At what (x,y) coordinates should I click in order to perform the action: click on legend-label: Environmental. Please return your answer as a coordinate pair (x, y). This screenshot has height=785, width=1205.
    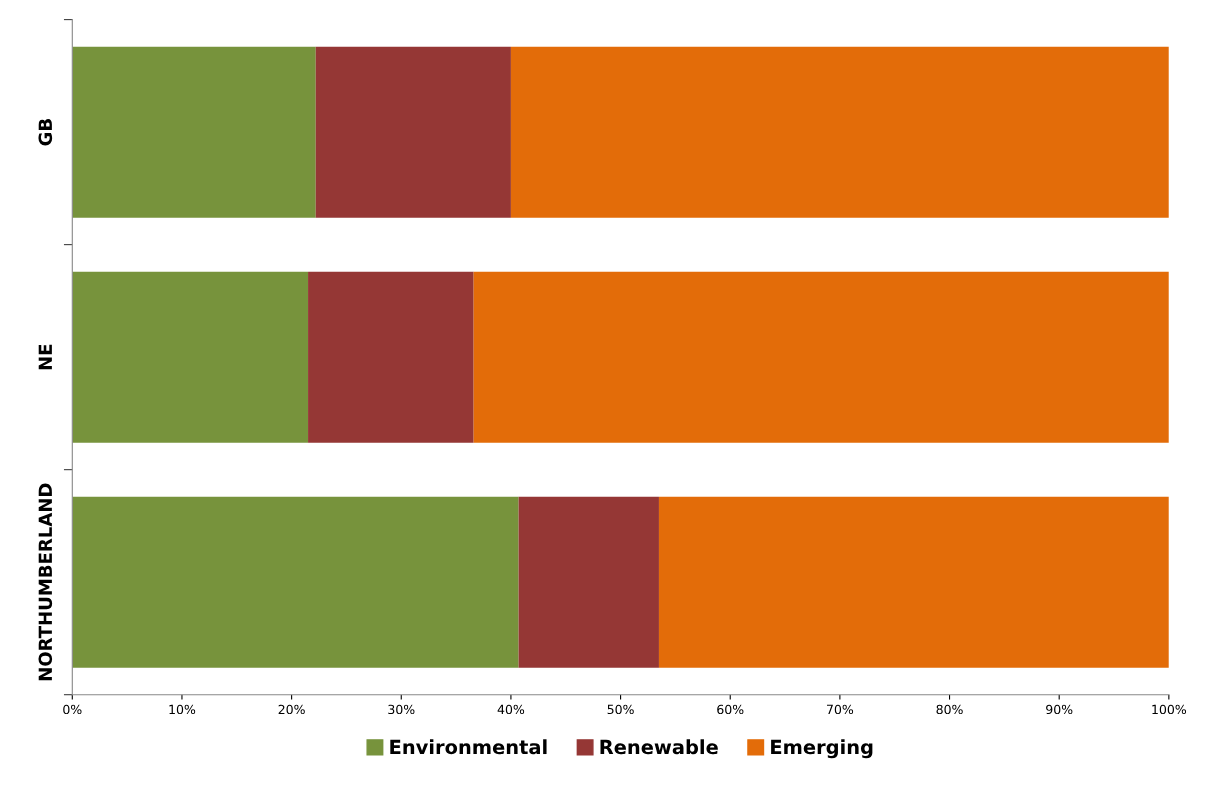
    Looking at the image, I should click on (468, 747).